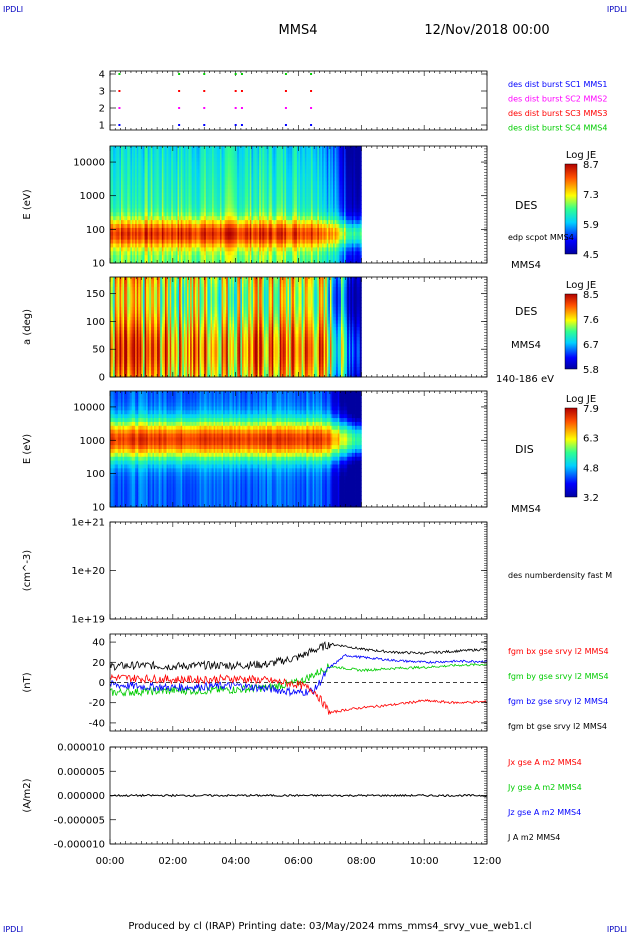  Describe the element at coordinates (298, 100) in the screenshot. I see `burst-panel-frame` at that location.